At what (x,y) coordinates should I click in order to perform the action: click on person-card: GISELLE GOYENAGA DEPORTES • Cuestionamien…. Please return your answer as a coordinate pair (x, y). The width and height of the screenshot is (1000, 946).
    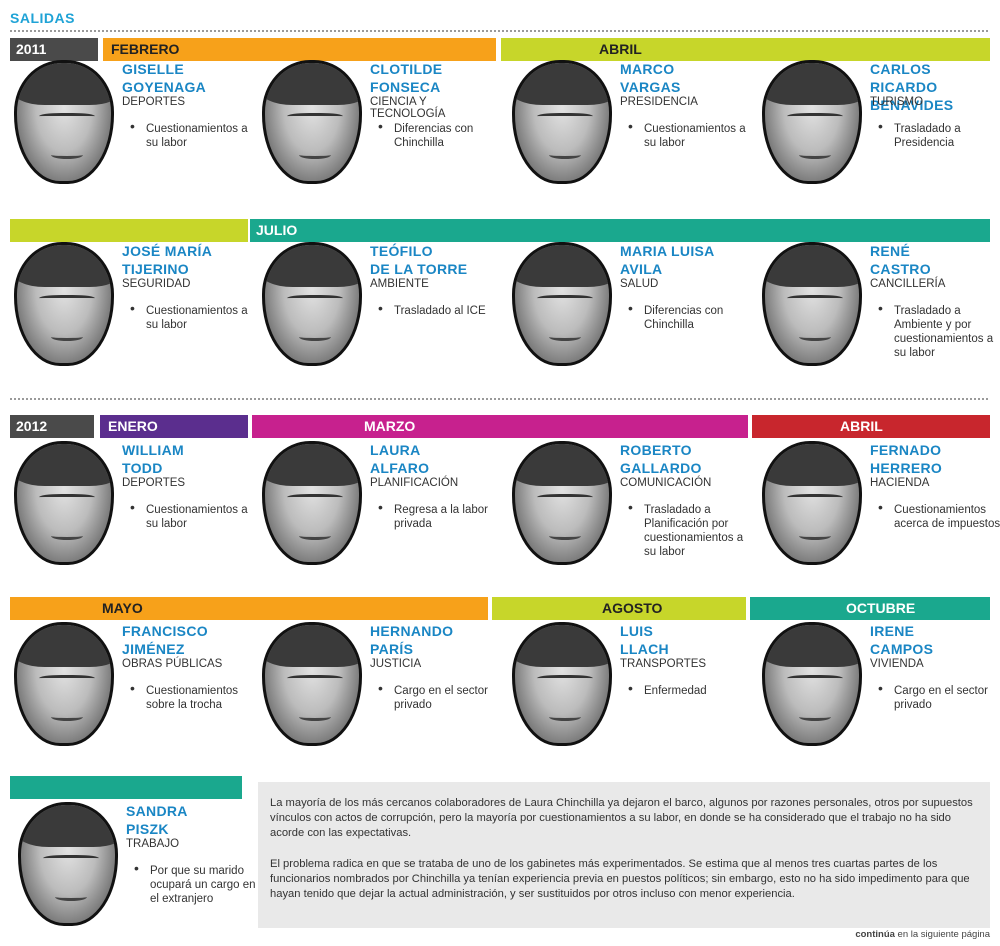
    Looking at the image, I should click on (130, 135).